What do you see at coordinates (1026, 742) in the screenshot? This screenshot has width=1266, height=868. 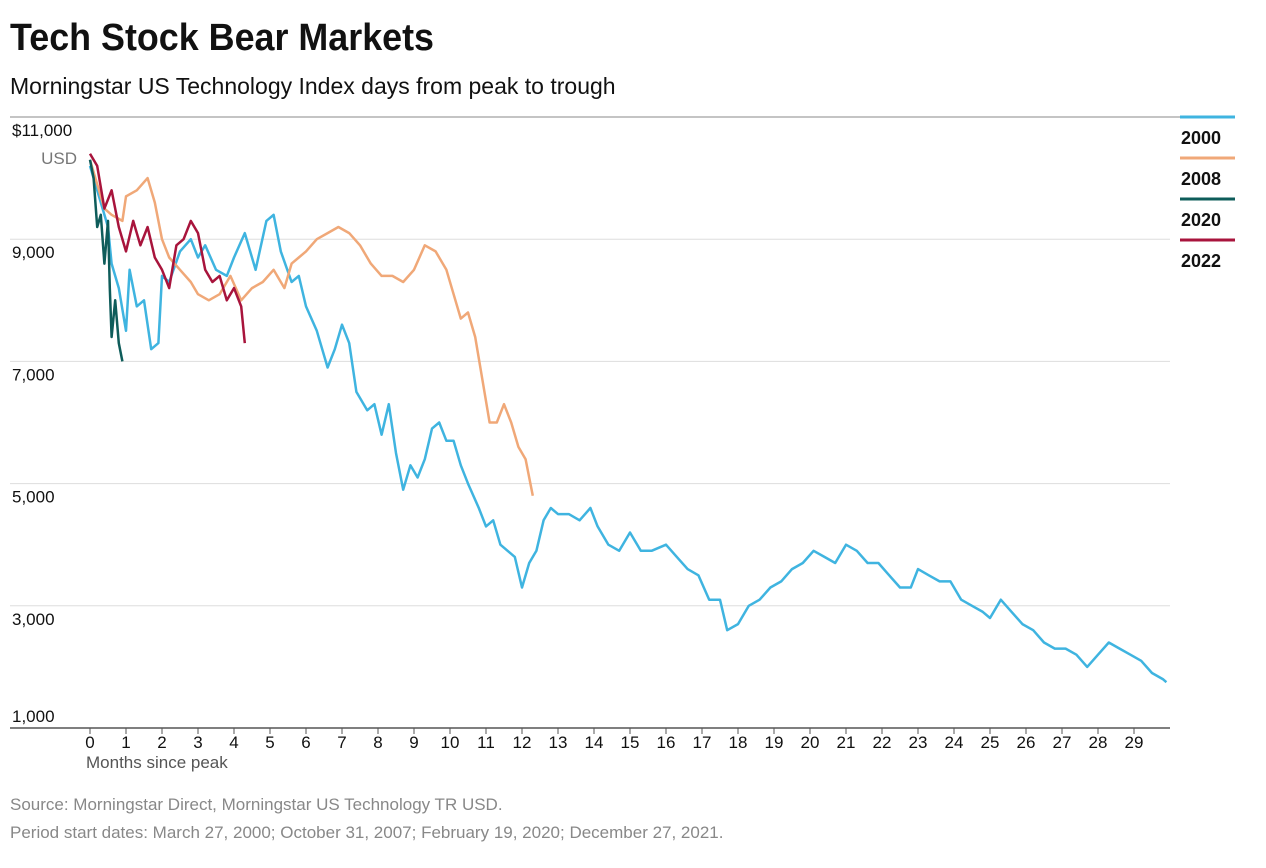 I see `x-tick-label: 26` at bounding box center [1026, 742].